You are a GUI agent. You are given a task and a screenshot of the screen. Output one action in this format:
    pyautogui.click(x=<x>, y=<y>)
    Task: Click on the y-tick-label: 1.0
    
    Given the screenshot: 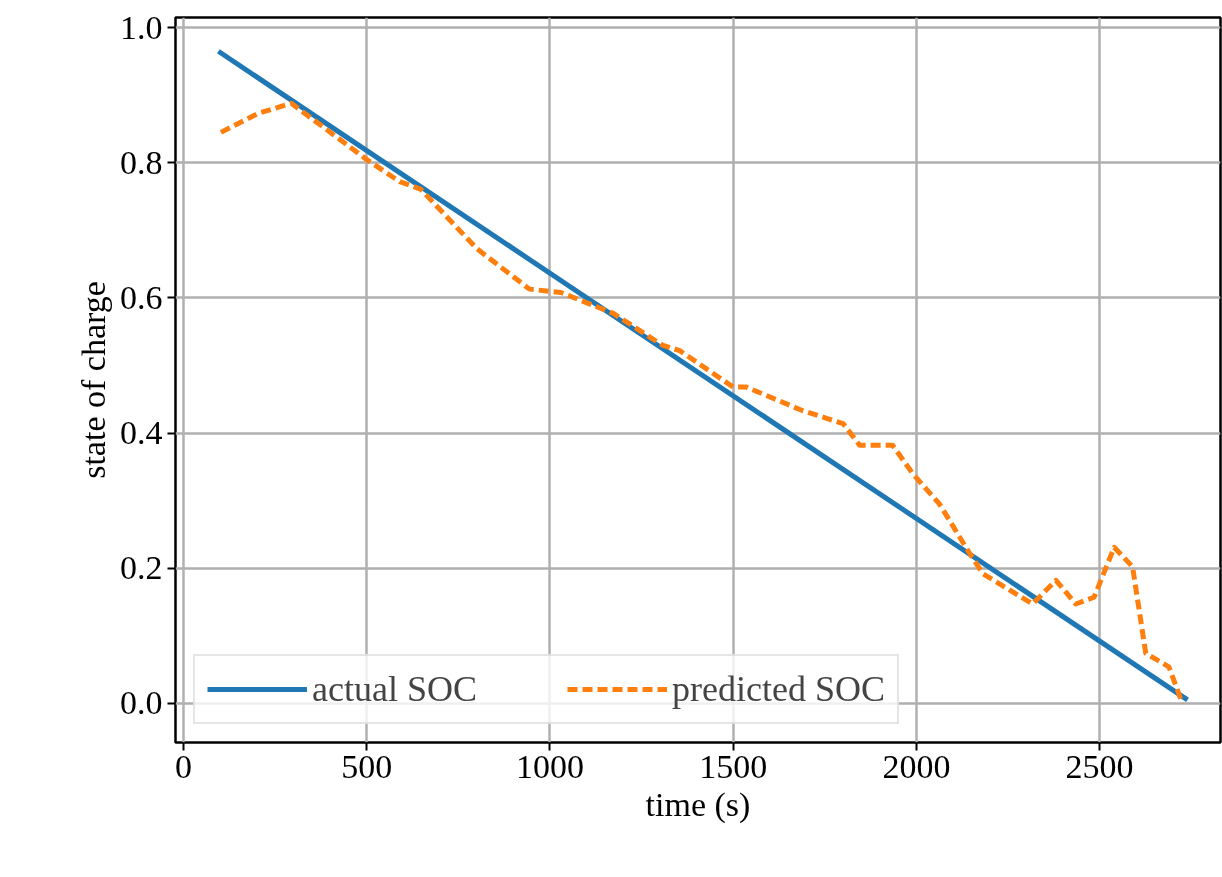 What is the action you would take?
    pyautogui.click(x=141, y=27)
    